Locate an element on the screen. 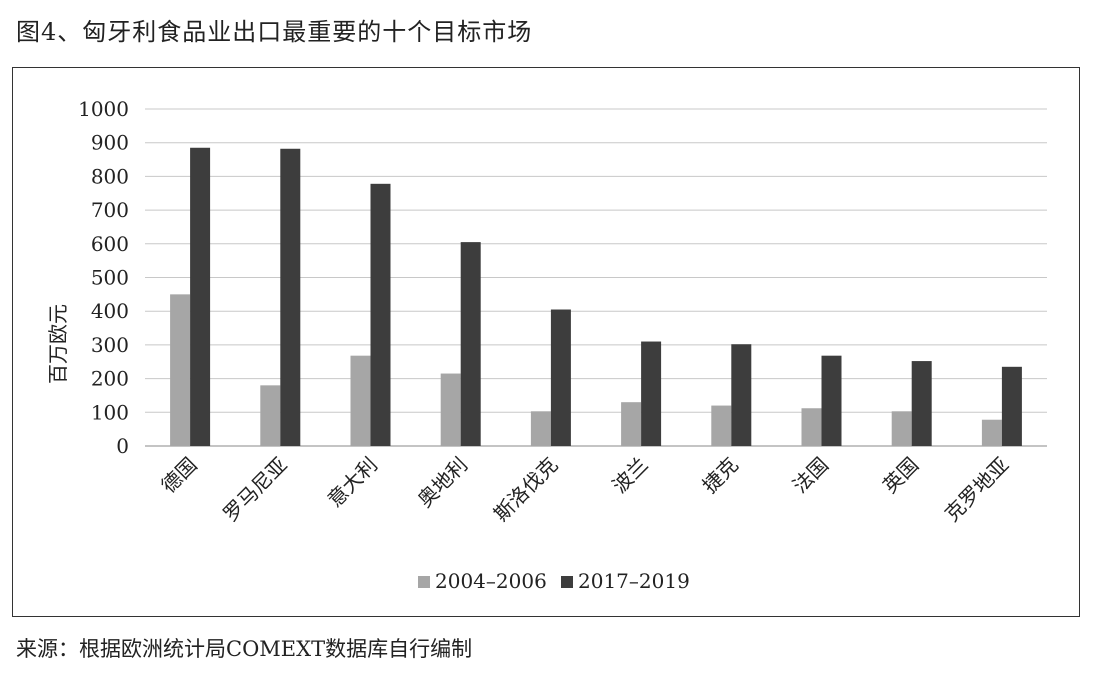 The height and width of the screenshot is (677, 1094). legend: 2004–2006 2017–2019 is located at coordinates (554, 581).